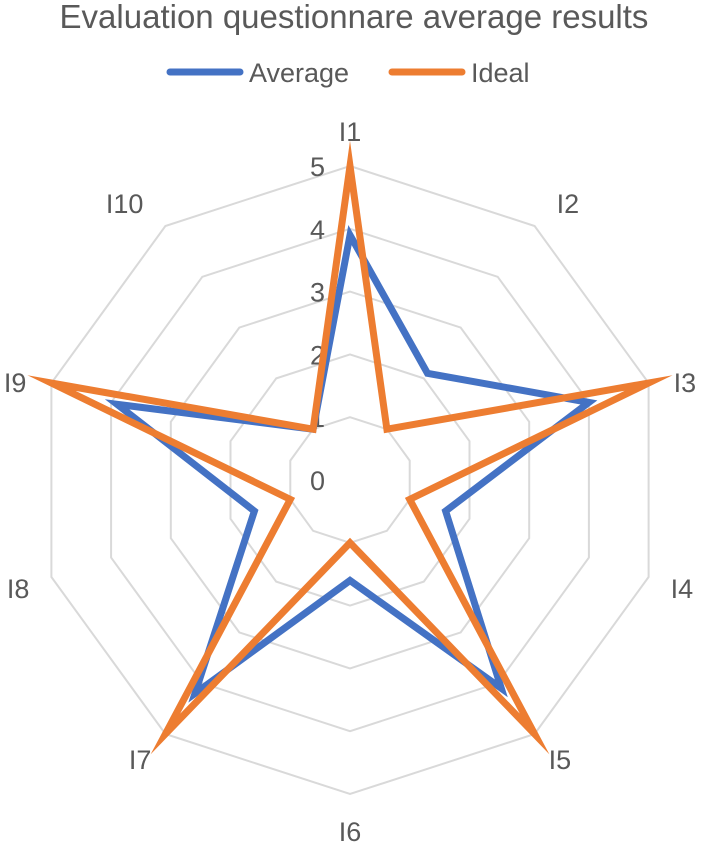 This screenshot has height=859, width=708. What do you see at coordinates (350, 132) in the screenshot?
I see `category-label-i1: I1` at bounding box center [350, 132].